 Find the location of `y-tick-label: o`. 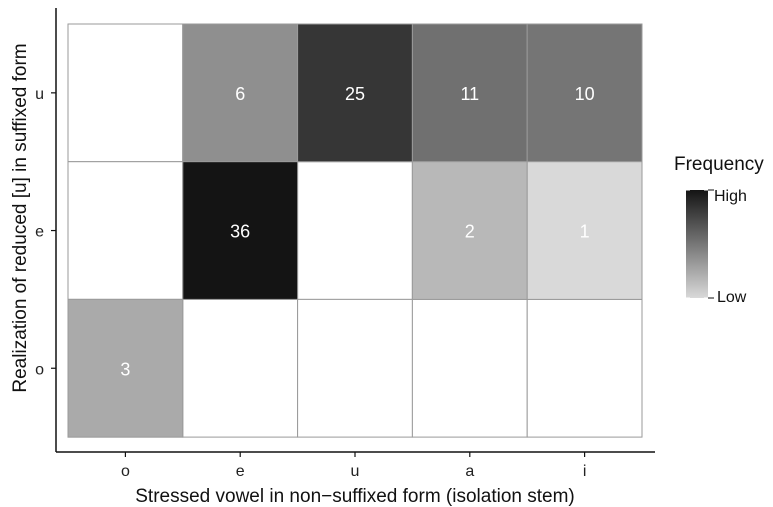

y-tick-label: o is located at coordinates (39, 369).